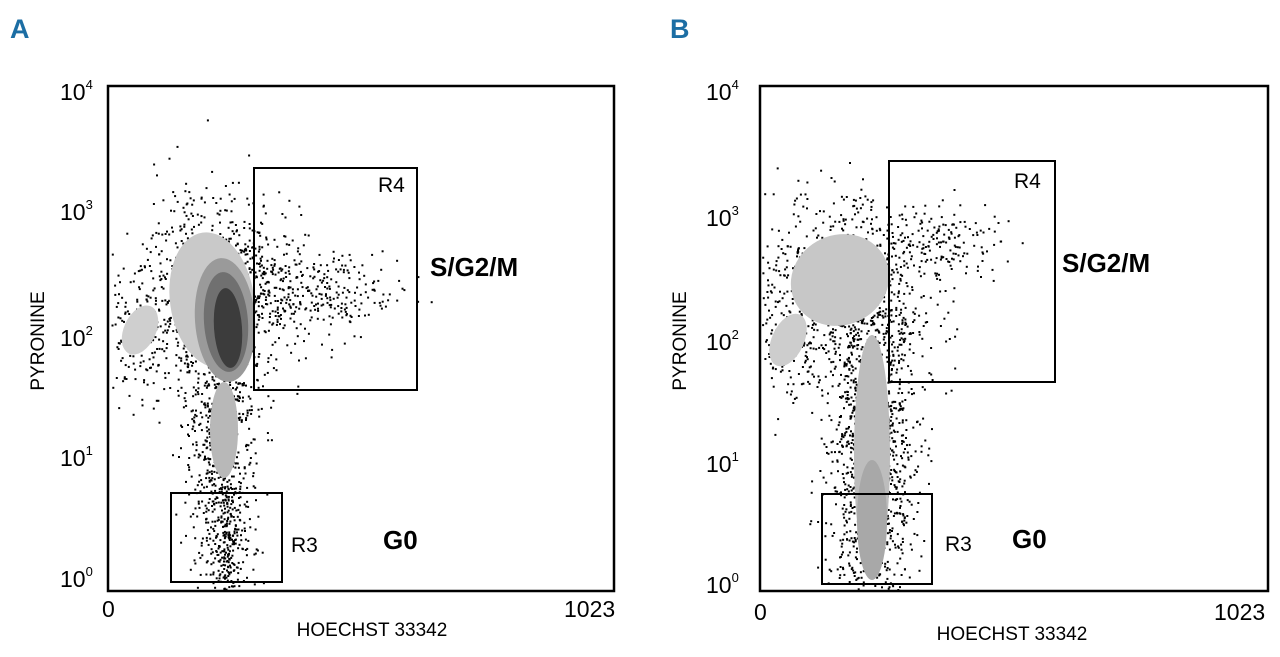  Describe the element at coordinates (335, 279) in the screenshot. I see `gate-r4` at that location.